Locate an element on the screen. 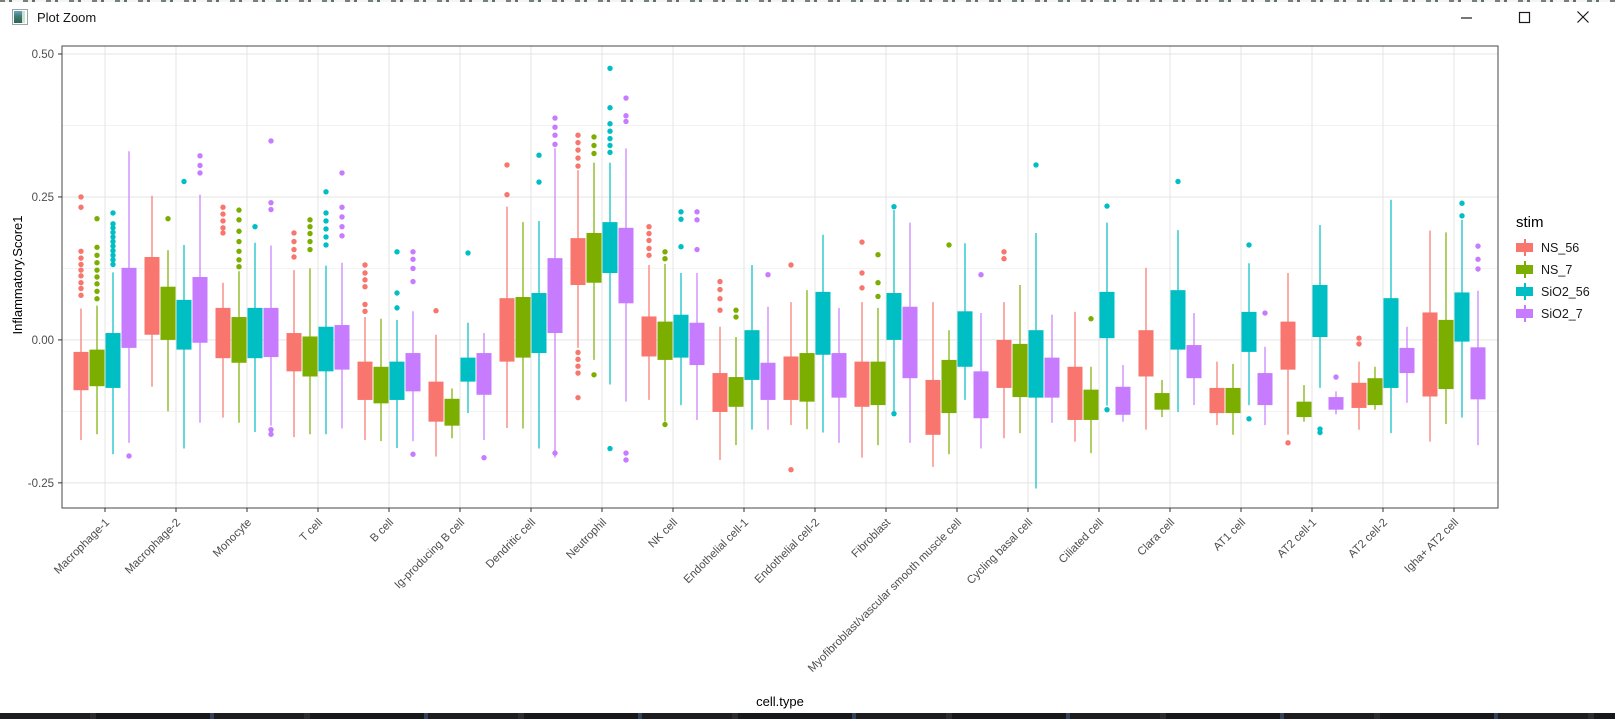 Image resolution: width=1615 pixels, height=719 pixels. box-SiO2_56-cat20 is located at coordinates (1462, 309).